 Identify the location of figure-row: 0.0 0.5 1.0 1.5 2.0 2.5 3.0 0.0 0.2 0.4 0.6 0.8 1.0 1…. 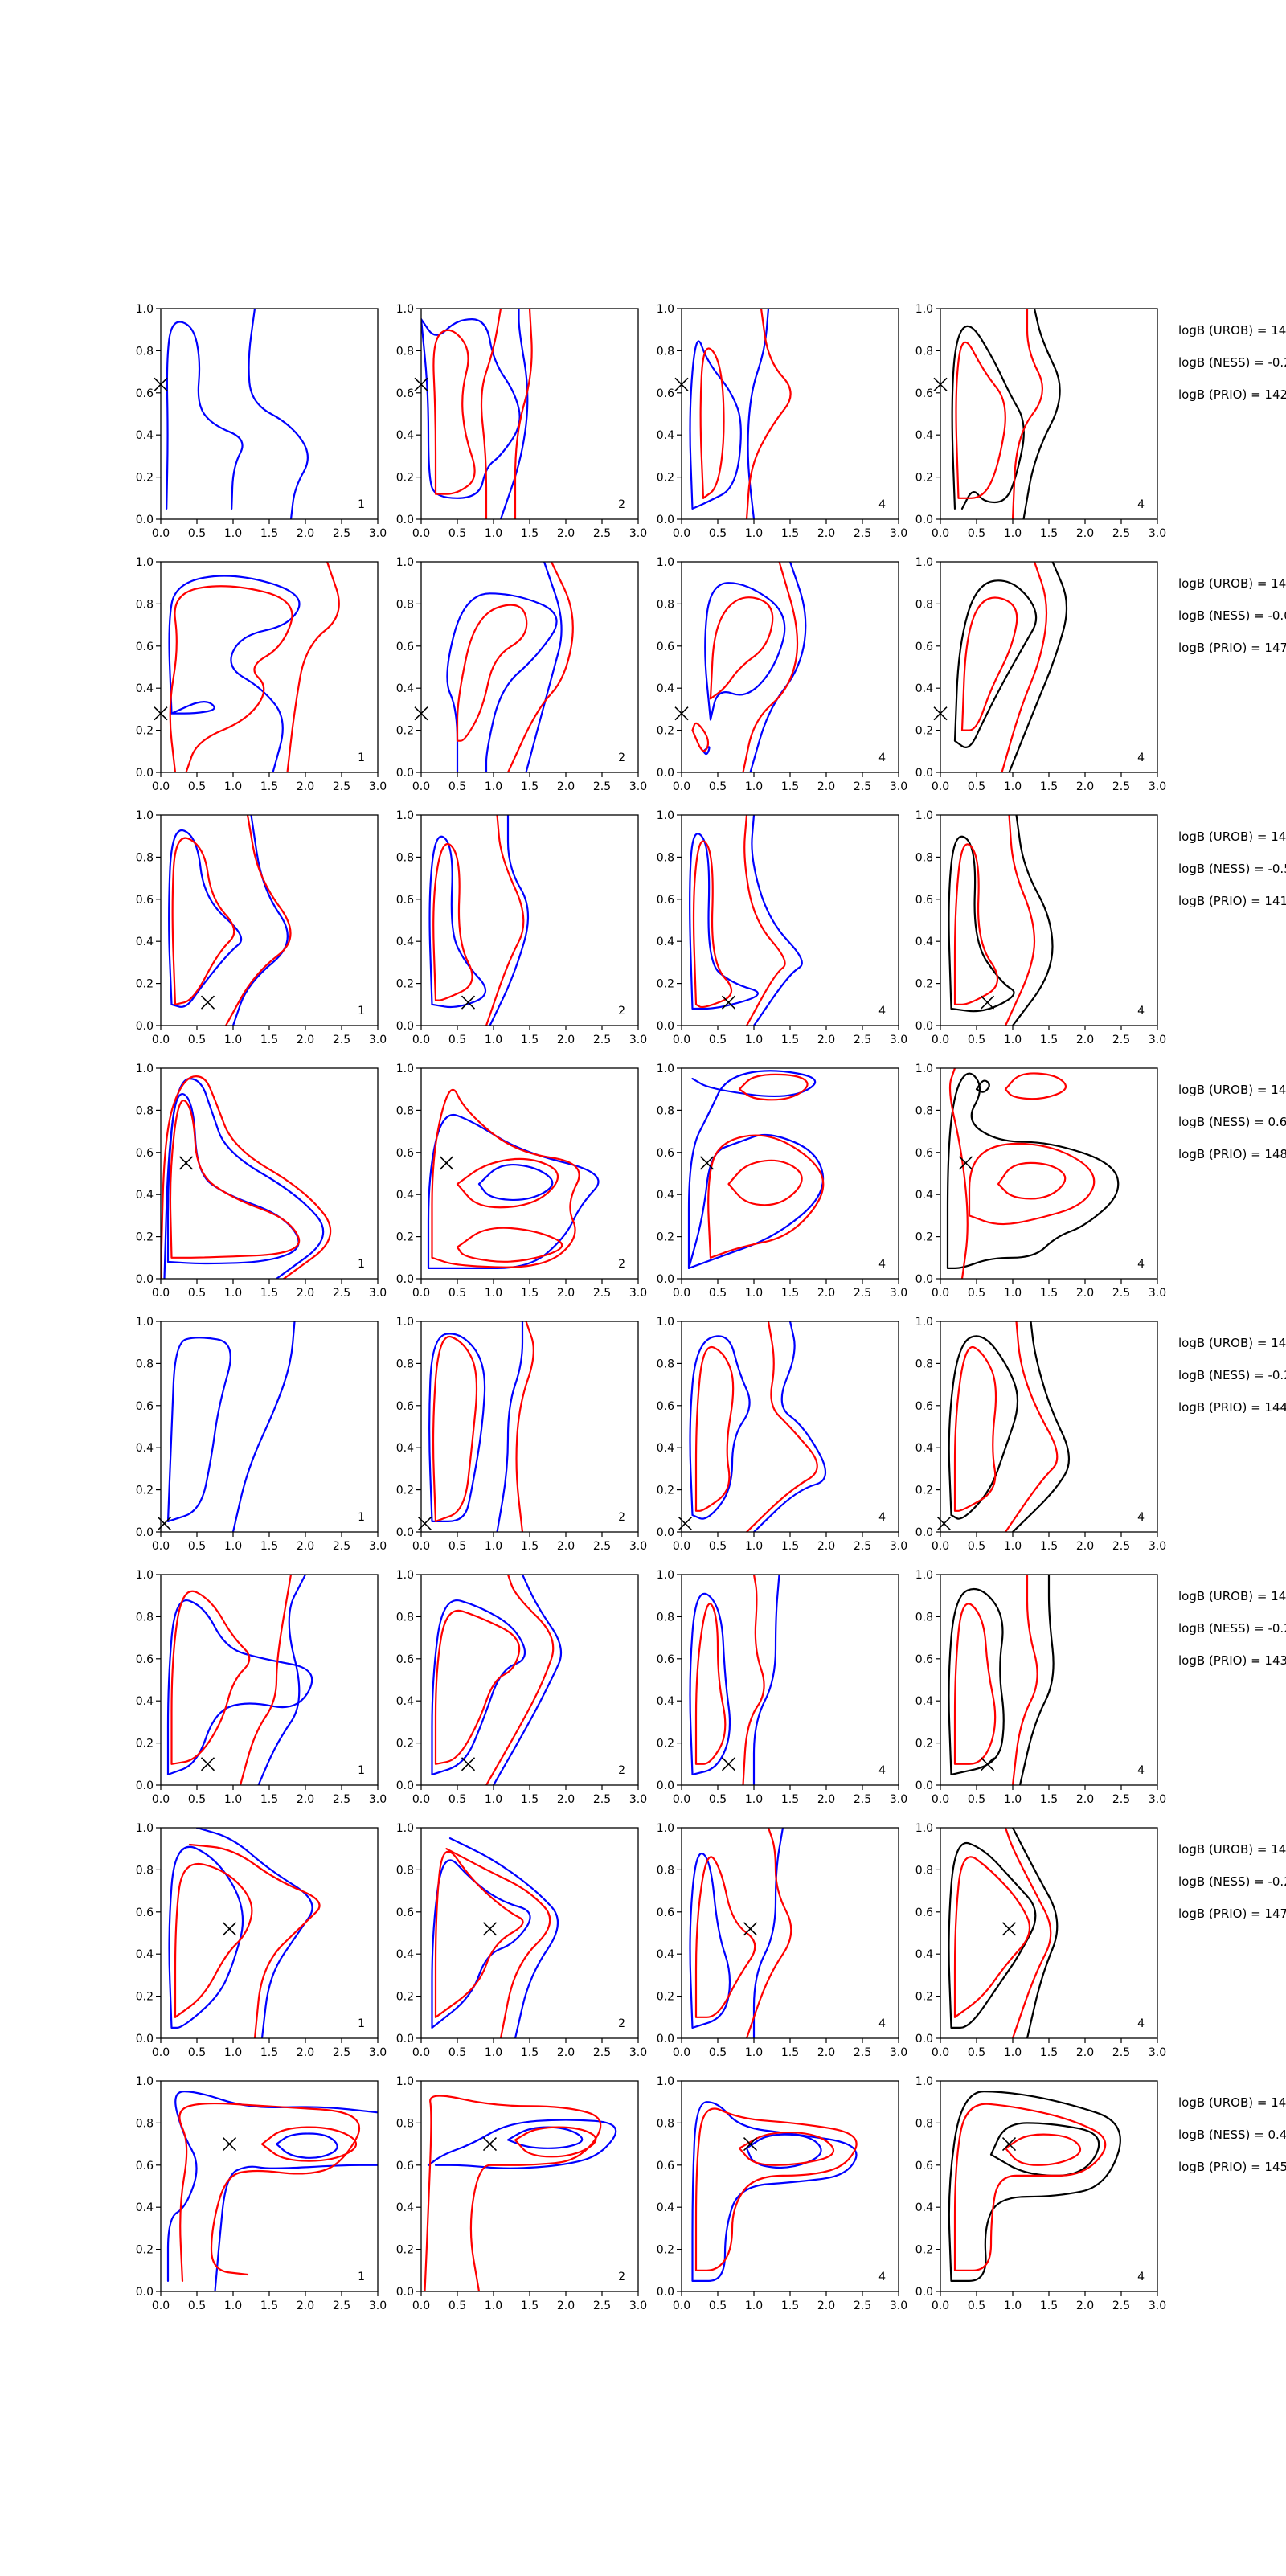
(711, 1940).